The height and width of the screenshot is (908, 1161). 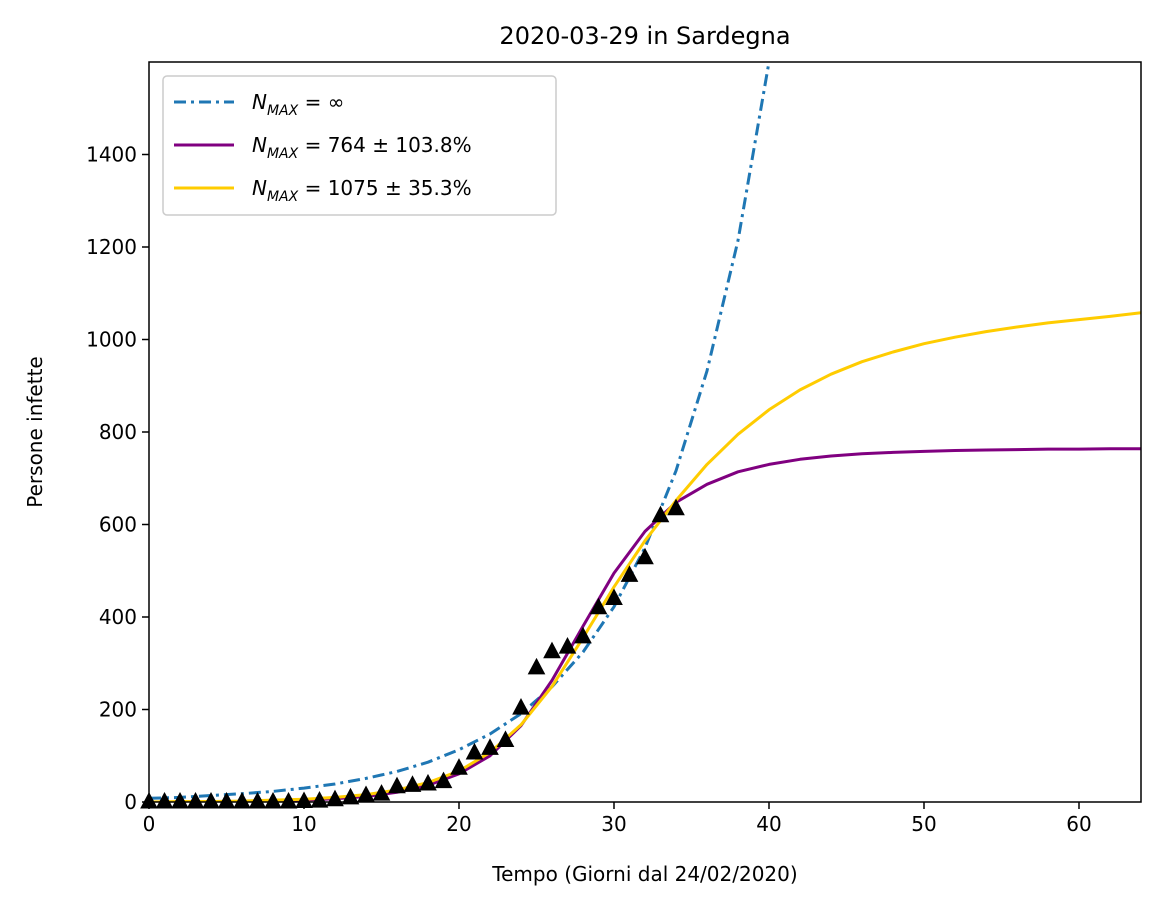 What do you see at coordinates (362, 190) in the screenshot?
I see `legend-label: NMAX = 1075 ± 35.3%` at bounding box center [362, 190].